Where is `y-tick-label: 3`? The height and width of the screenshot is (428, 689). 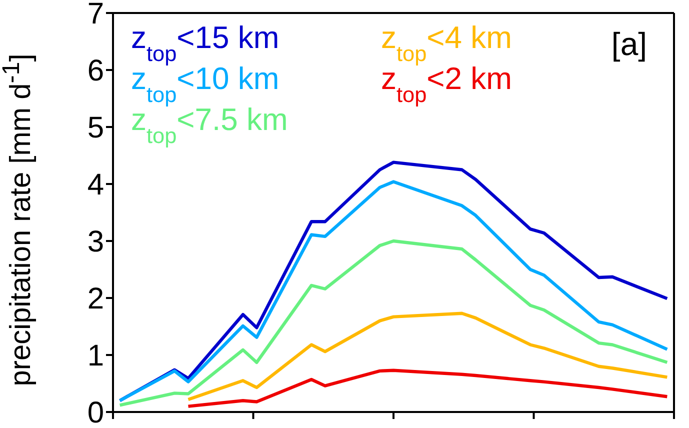
y-tick-label: 3 is located at coordinates (95, 242).